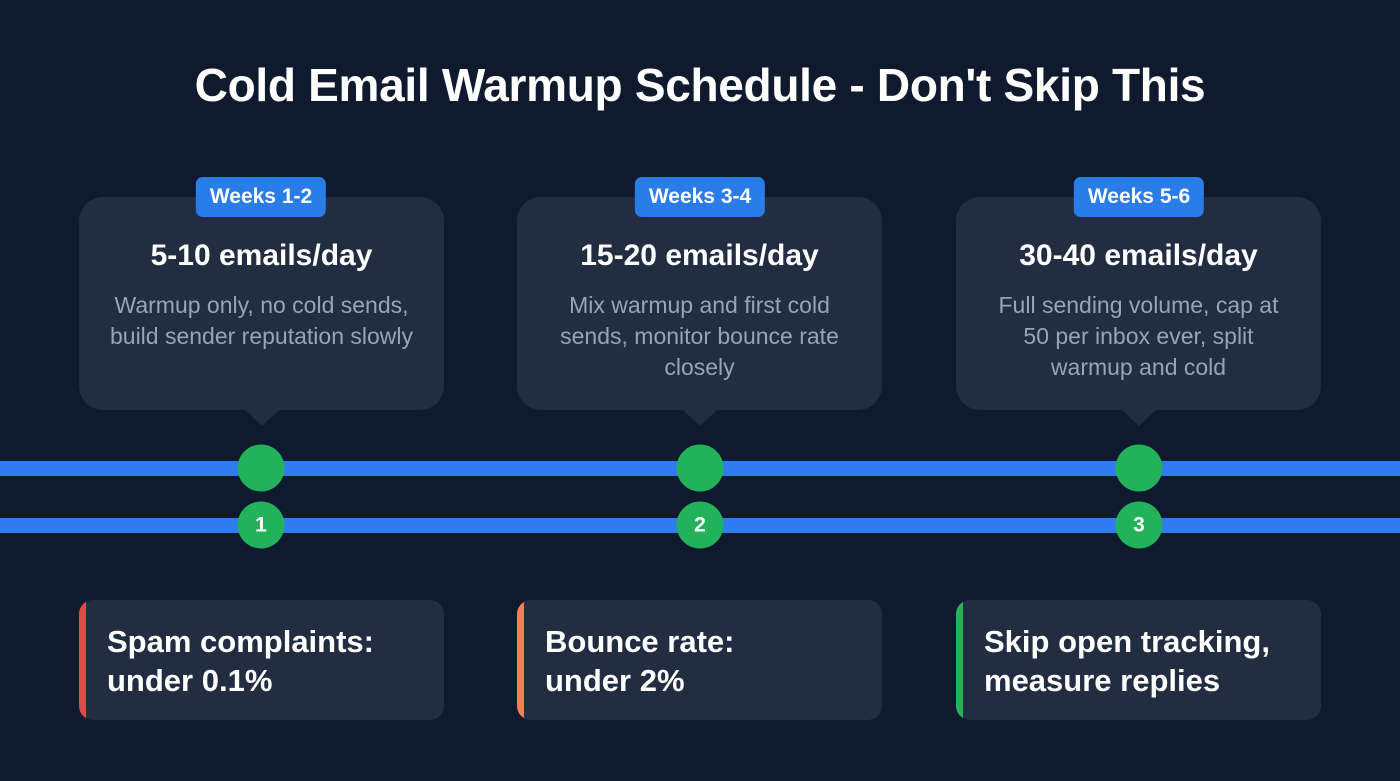  Describe the element at coordinates (261, 525) in the screenshot. I see `step-number-1: 1` at that location.